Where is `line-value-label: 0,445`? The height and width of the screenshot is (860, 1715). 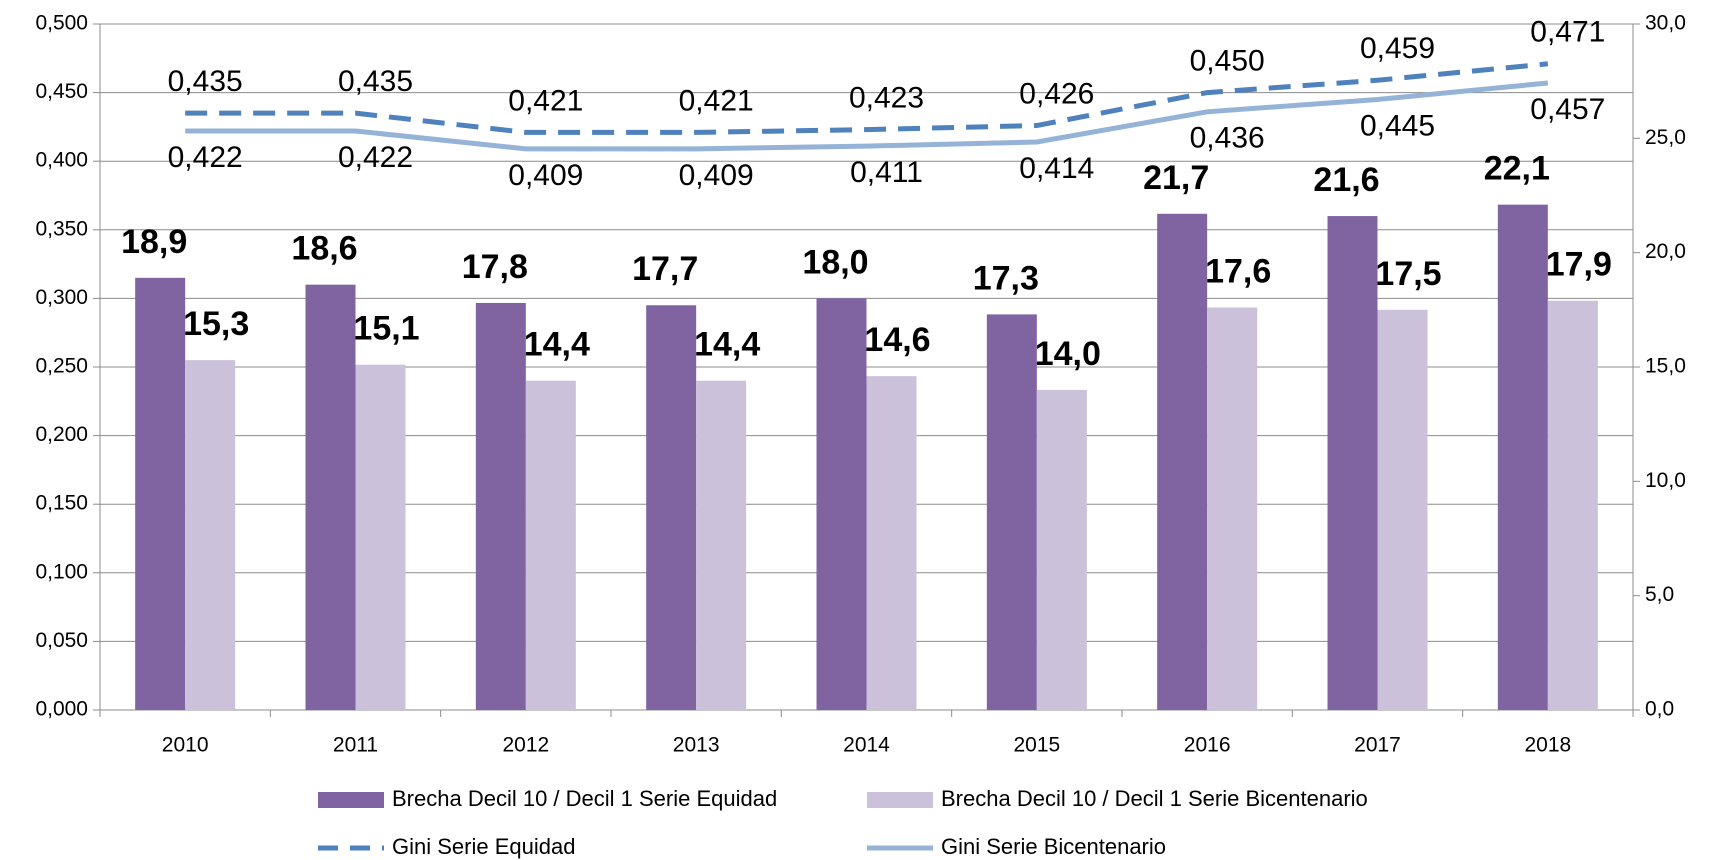 line-value-label: 0,445 is located at coordinates (1397, 125).